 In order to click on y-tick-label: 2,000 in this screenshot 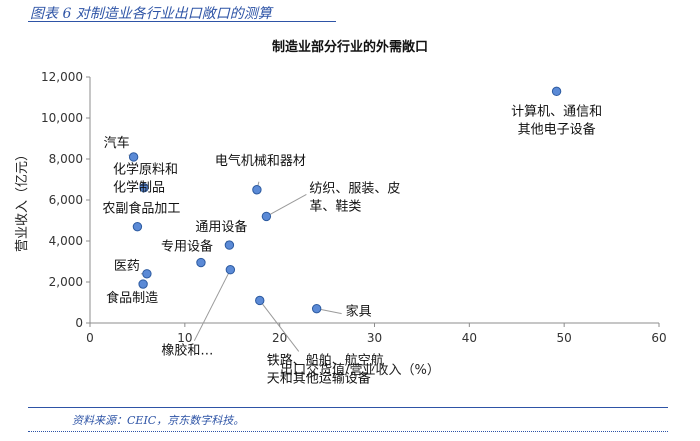, I will do `click(66, 282)`.